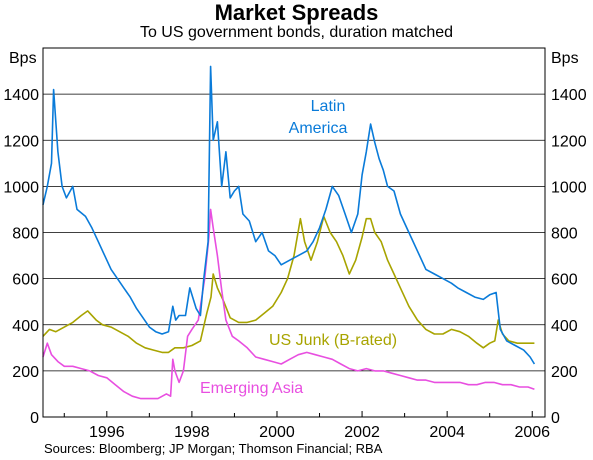 This screenshot has height=460, width=593. Describe the element at coordinates (25, 372) in the screenshot. I see `y-tick-label-left: 200` at that location.